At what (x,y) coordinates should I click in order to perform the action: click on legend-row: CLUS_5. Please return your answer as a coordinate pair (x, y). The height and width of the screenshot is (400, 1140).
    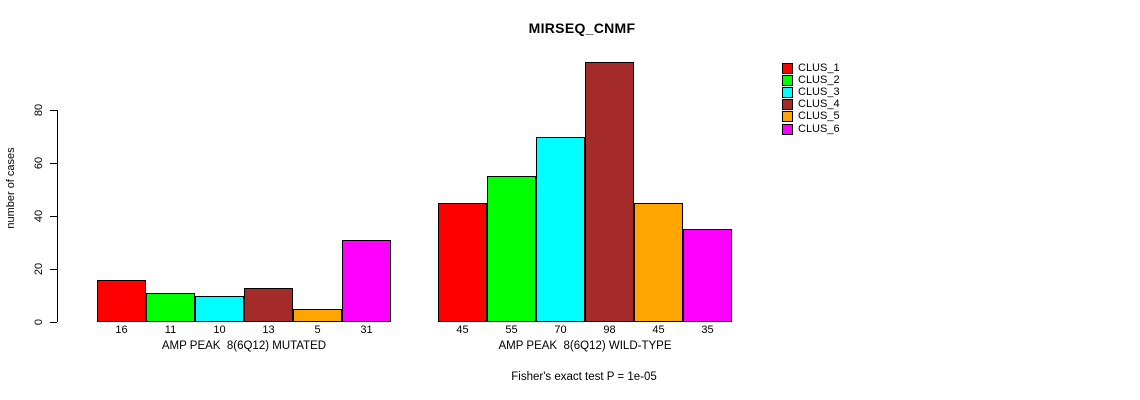
    Looking at the image, I should click on (811, 117).